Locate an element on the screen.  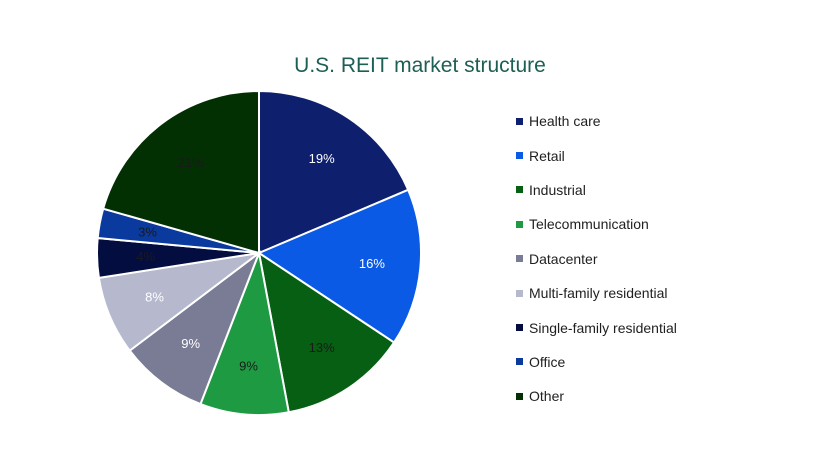
legend-item-6: Single-family residential is located at coordinates (596, 327).